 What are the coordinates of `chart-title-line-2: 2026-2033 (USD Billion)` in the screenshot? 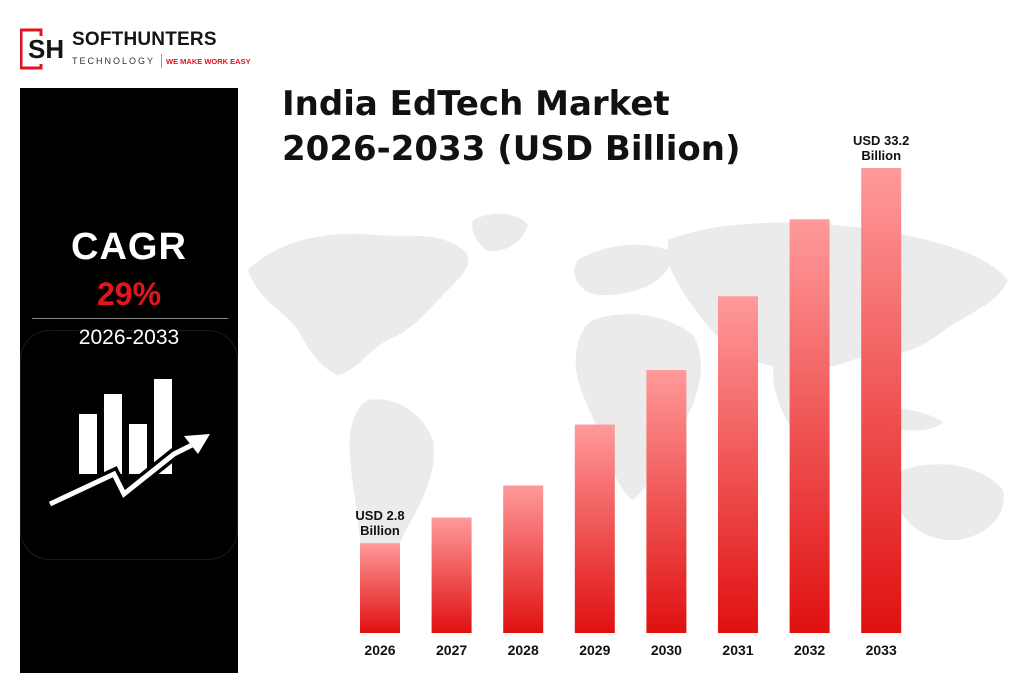 It's located at (511, 149).